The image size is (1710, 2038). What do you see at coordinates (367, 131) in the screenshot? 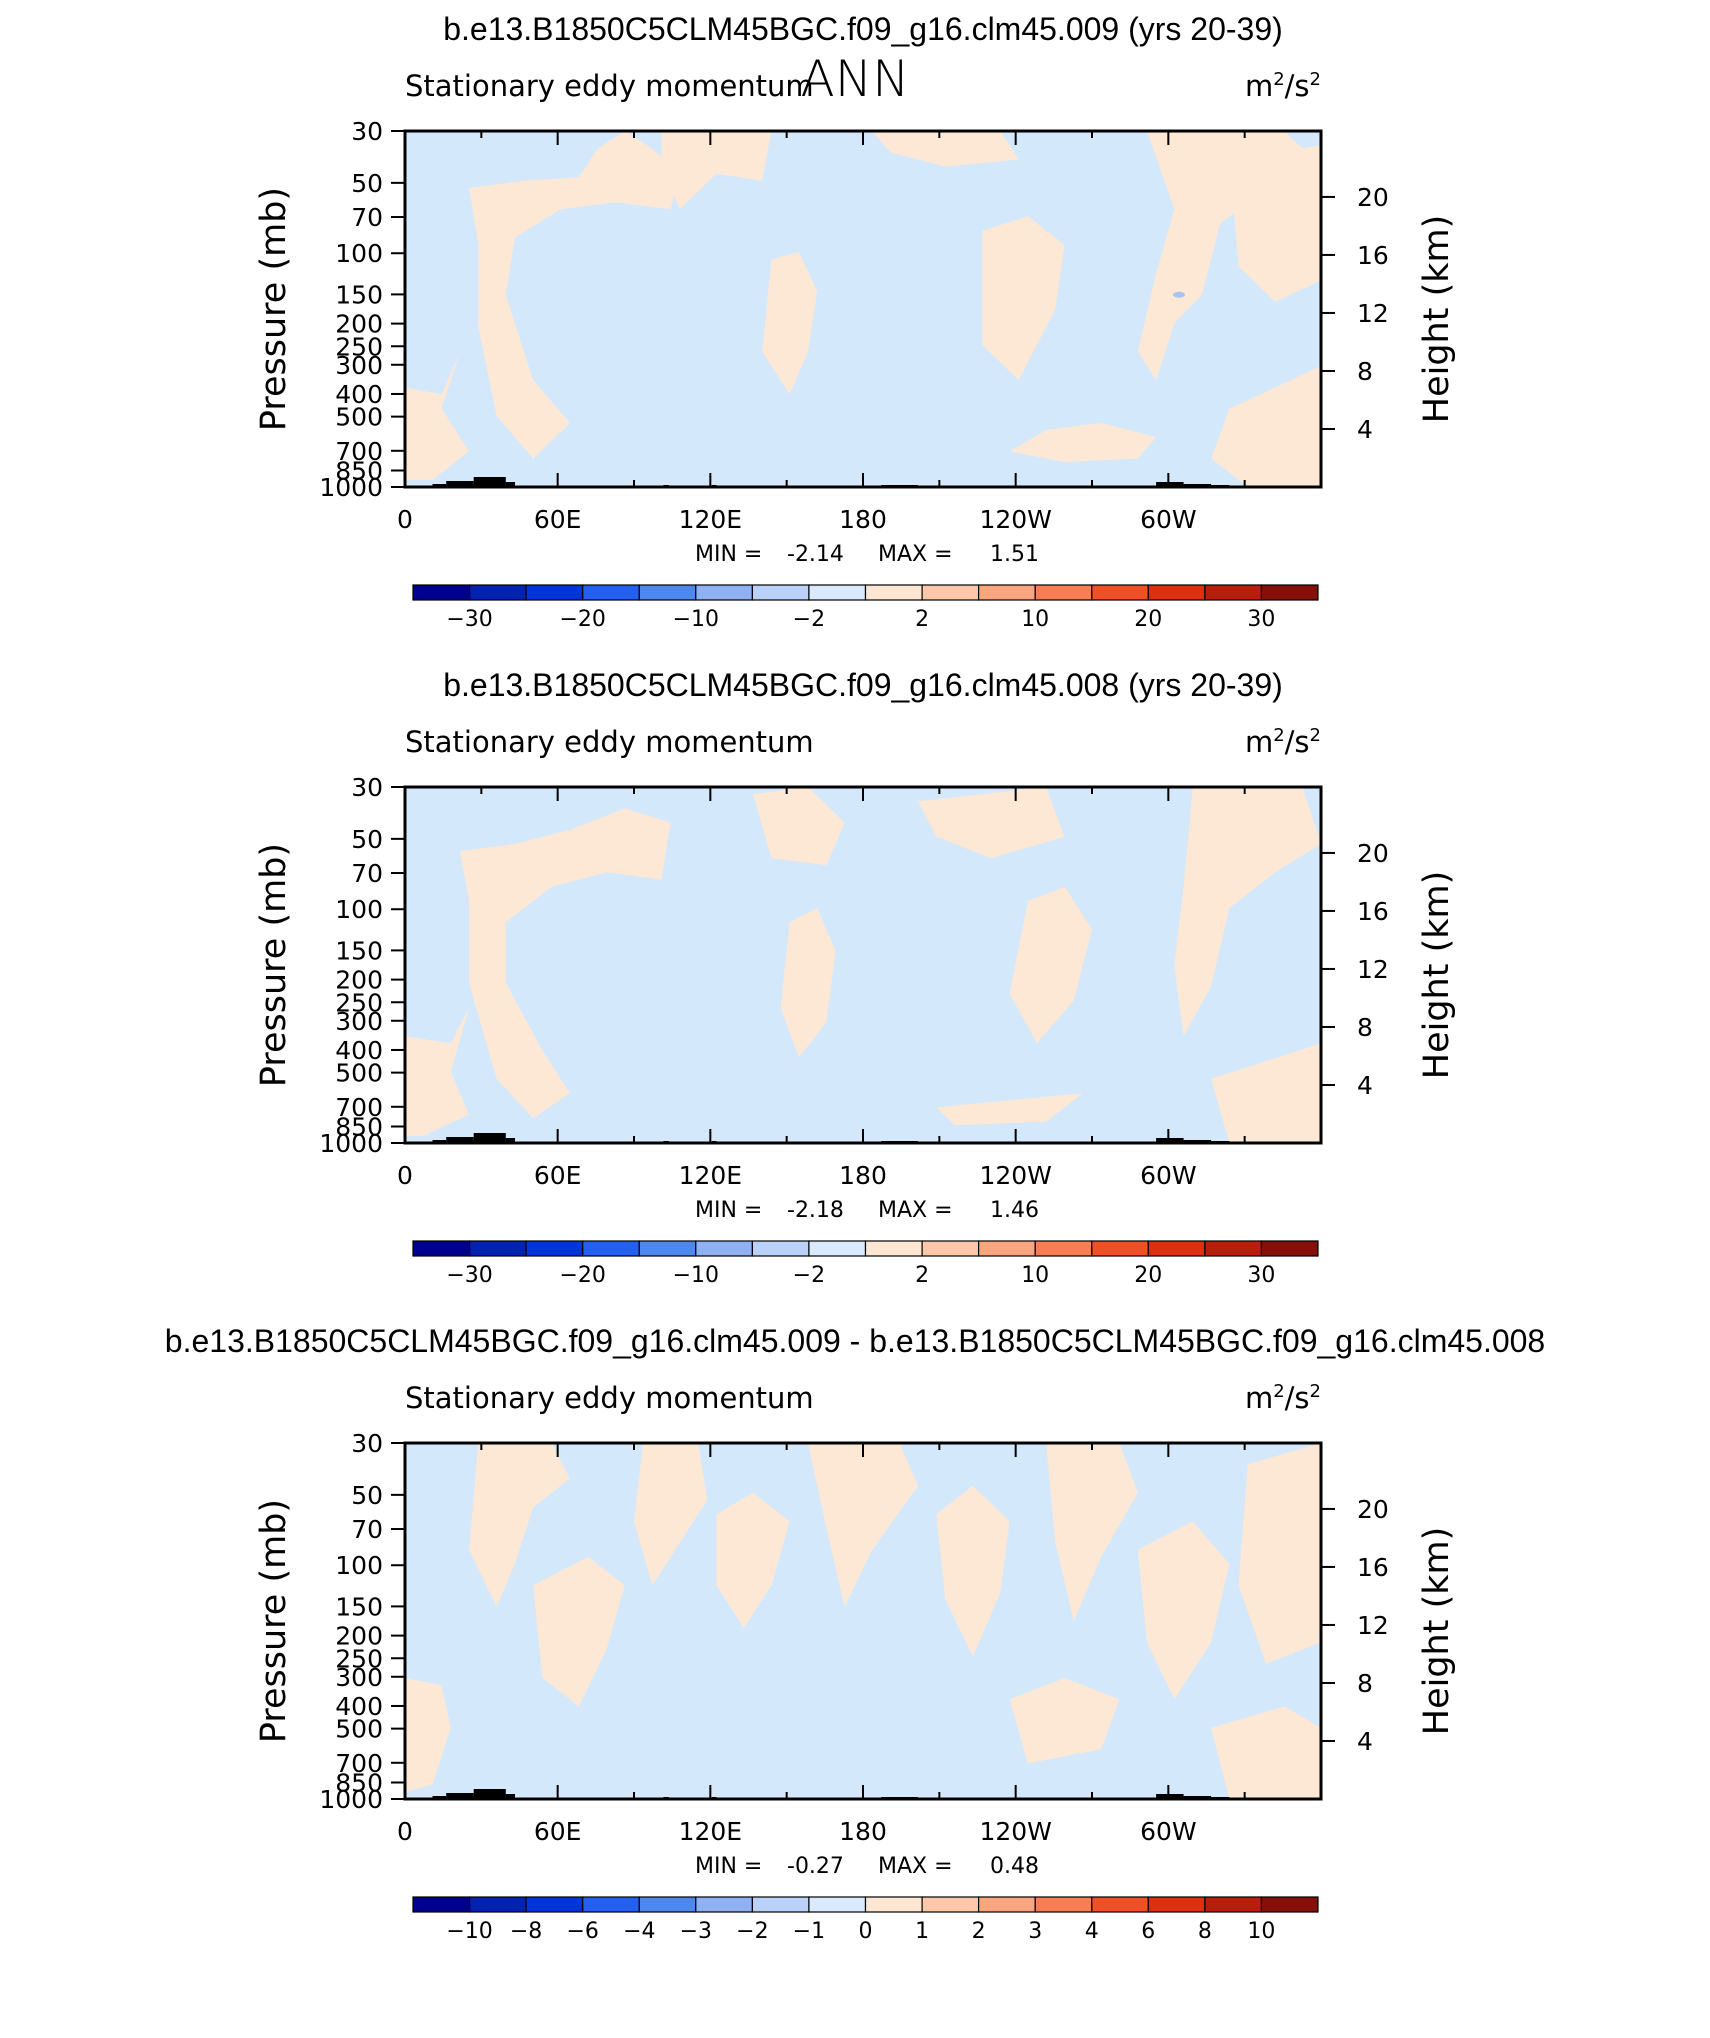
I see `y-tick-label: 30` at bounding box center [367, 131].